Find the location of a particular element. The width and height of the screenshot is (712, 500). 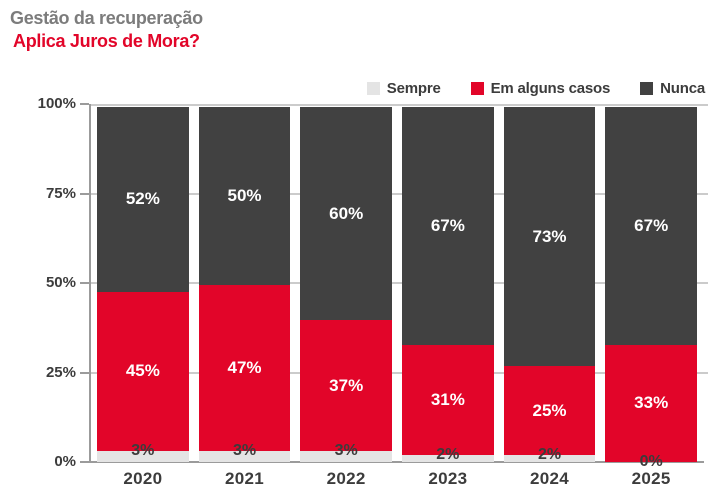

legend-item: Em alguns casos is located at coordinates (540, 88).